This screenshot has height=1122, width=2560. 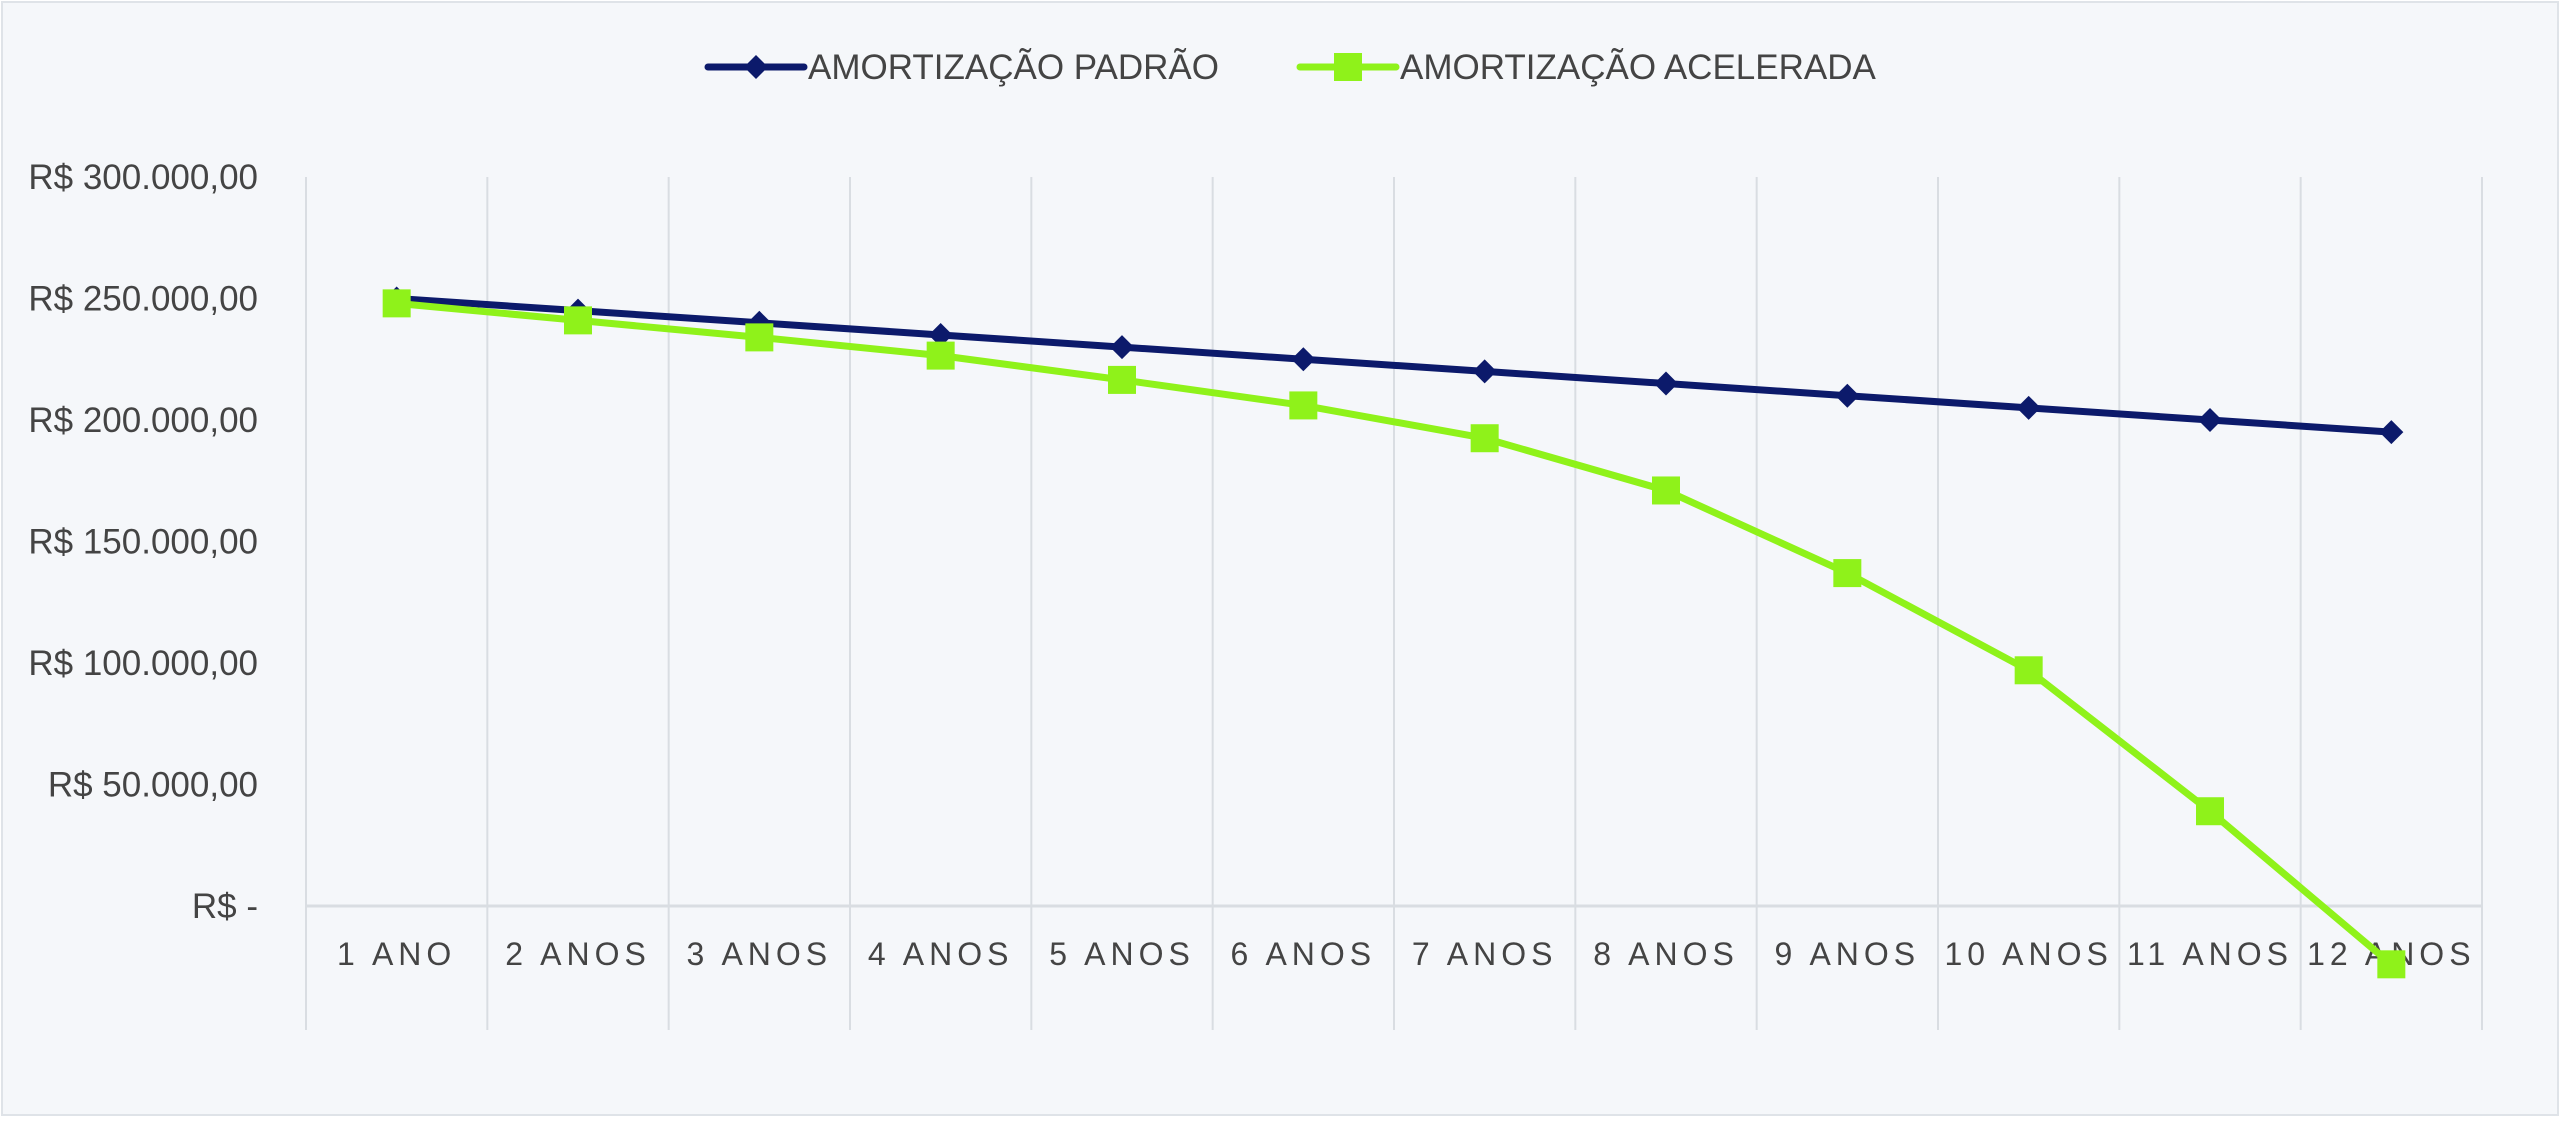 What do you see at coordinates (1122, 954) in the screenshot?
I see `x-tick-label: 5 ANOS` at bounding box center [1122, 954].